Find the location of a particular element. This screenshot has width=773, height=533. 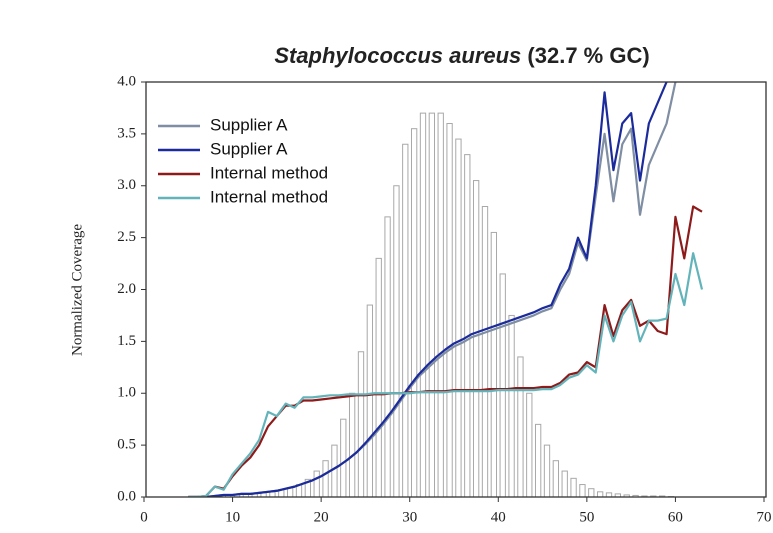

chart-title: Staphylococcus aureus (32.7 % GC) is located at coordinates (461, 55).